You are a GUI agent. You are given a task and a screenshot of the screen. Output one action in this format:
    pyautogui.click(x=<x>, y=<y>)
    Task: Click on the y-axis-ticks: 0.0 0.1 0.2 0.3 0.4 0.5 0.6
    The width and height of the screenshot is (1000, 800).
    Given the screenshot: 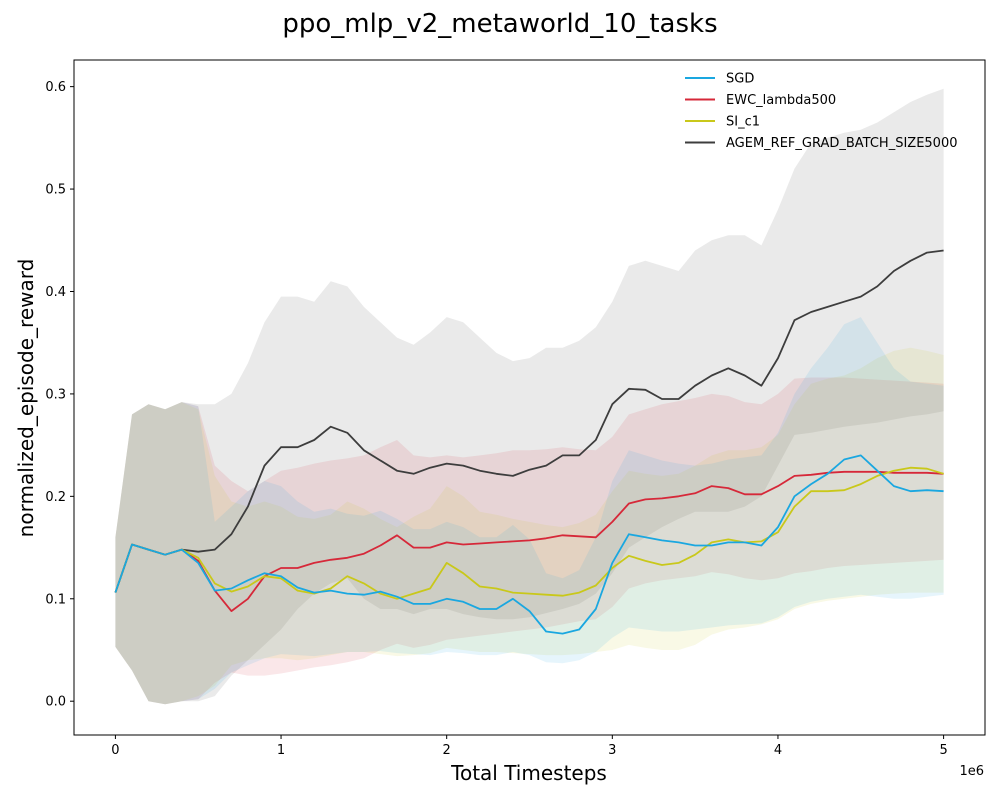 What is the action you would take?
    pyautogui.click(x=59, y=395)
    